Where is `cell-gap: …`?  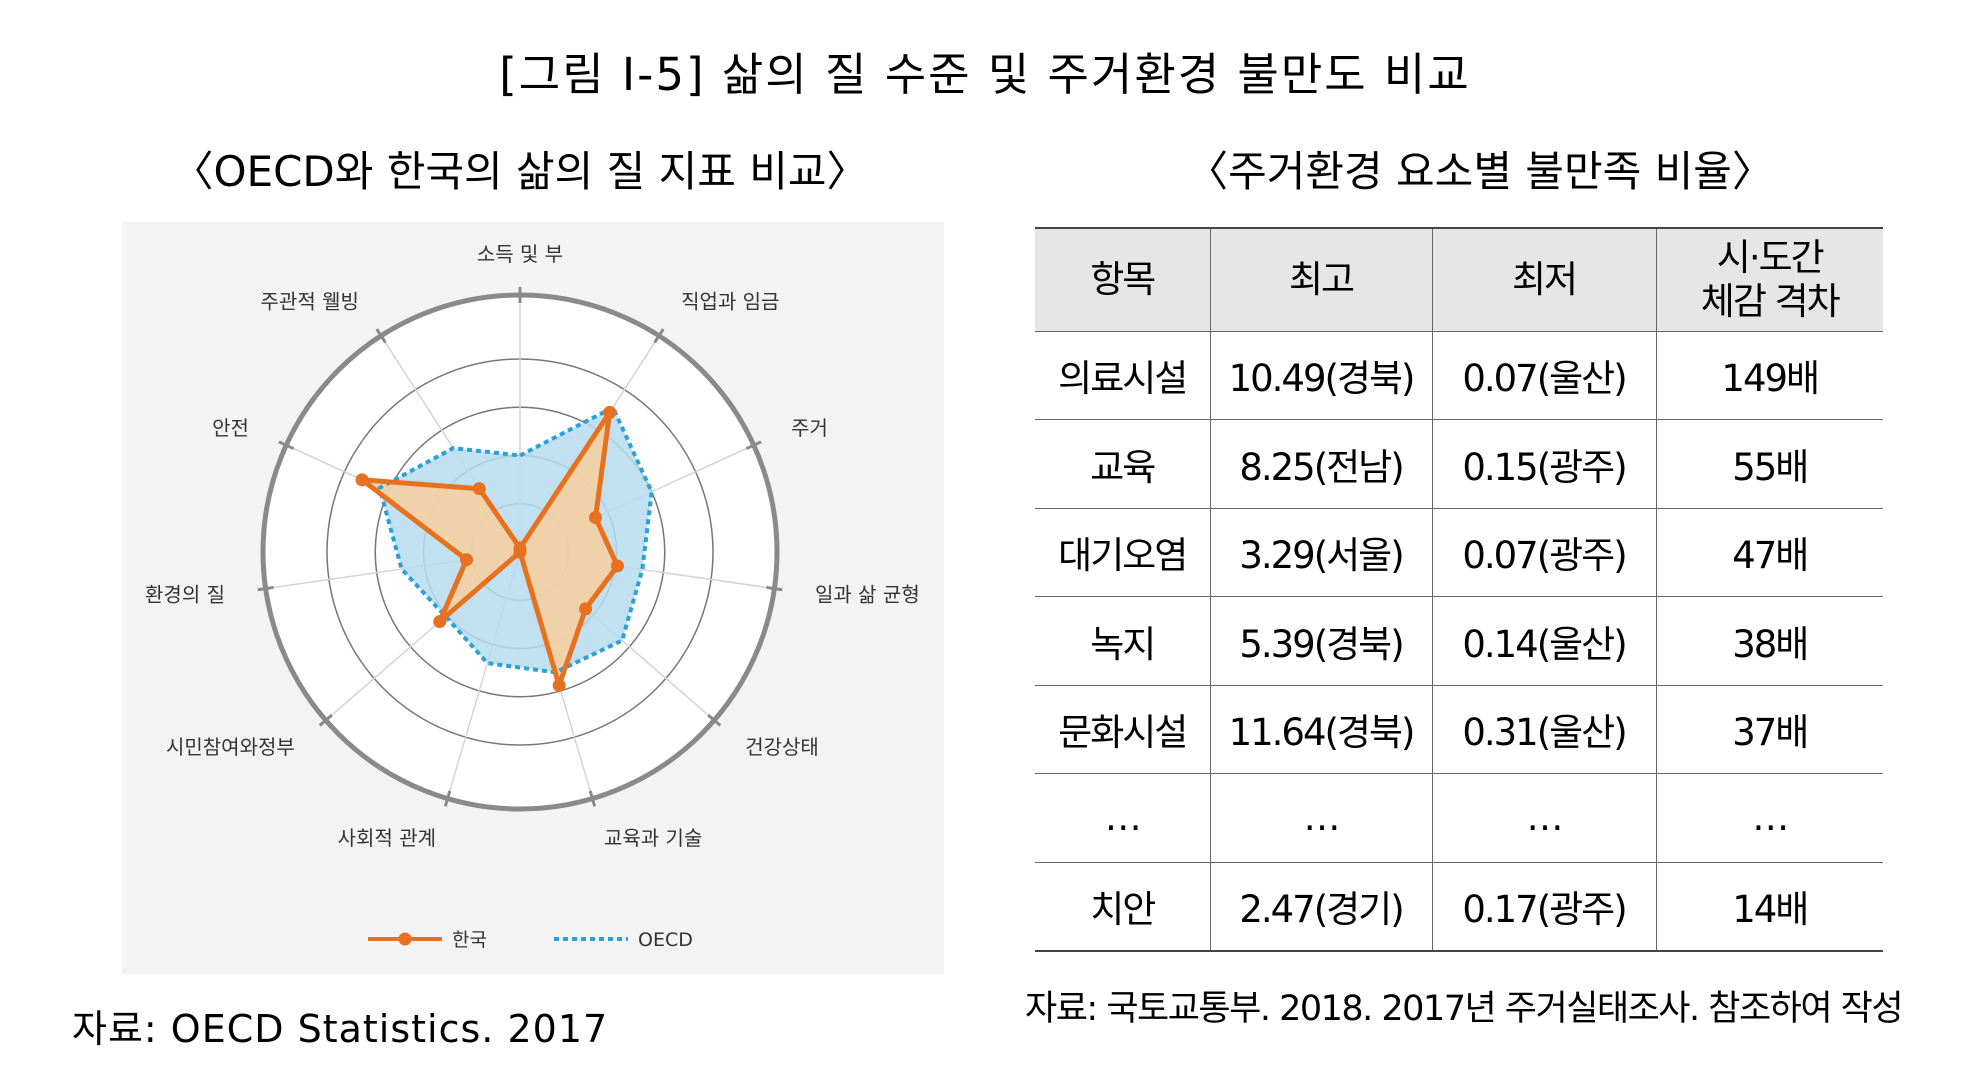 cell-gap: … is located at coordinates (1769, 818).